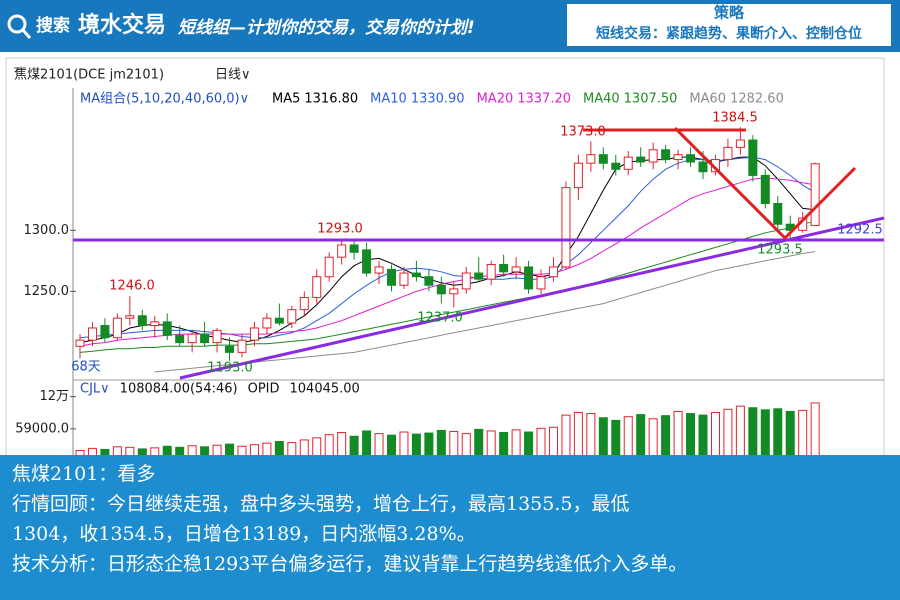 Image resolution: width=900 pixels, height=600 pixels. I want to click on legend-name: MA60, so click(707, 99).